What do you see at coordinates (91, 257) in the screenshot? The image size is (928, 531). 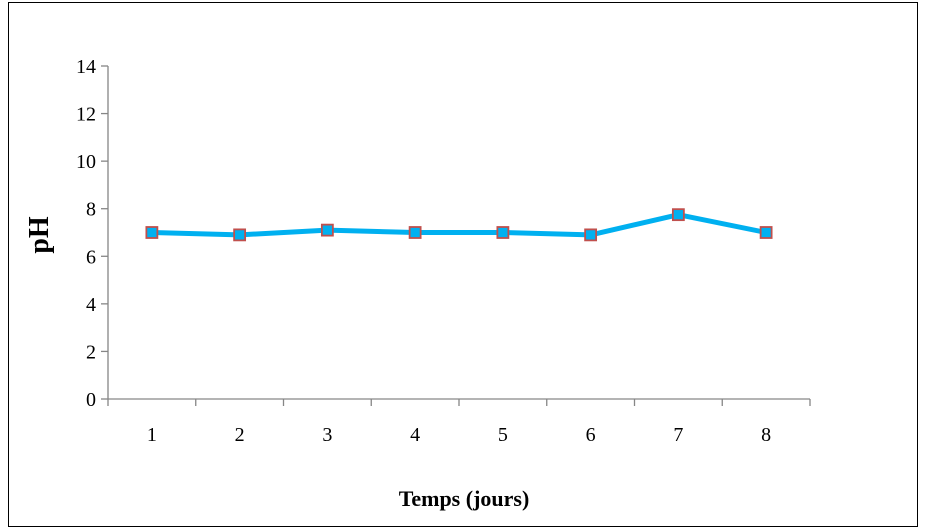 I see `y-tick-label: 6` at bounding box center [91, 257].